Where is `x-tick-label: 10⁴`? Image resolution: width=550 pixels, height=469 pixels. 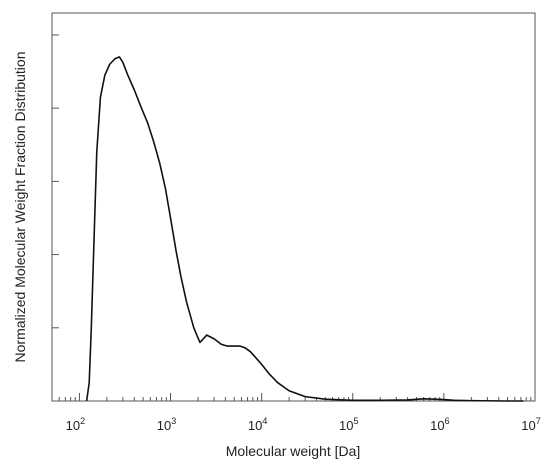 x-tick-label: 10⁴ is located at coordinates (257, 424).